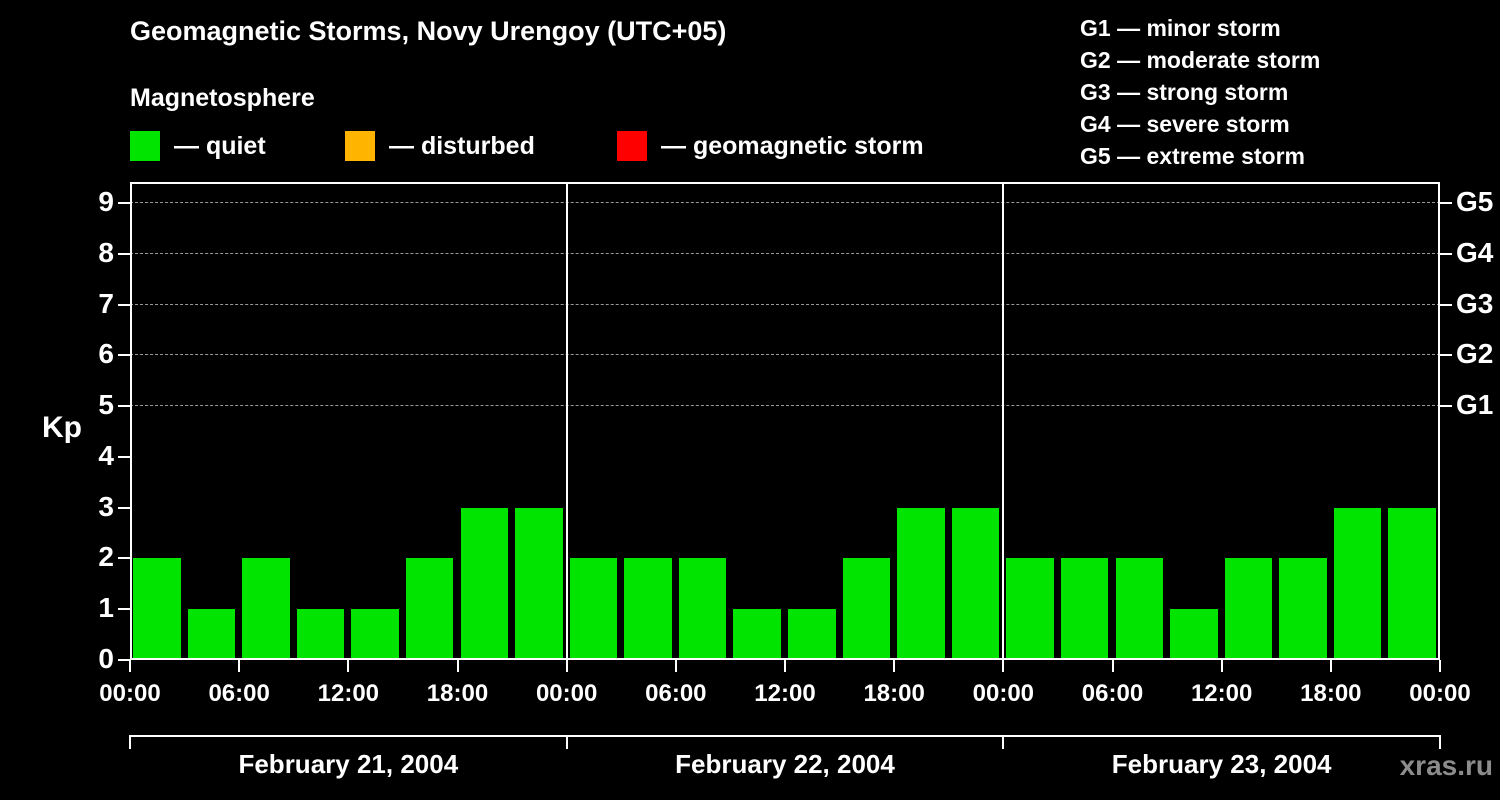 The height and width of the screenshot is (800, 1500). I want to click on legend-label-quiet: — quiet, so click(220, 145).